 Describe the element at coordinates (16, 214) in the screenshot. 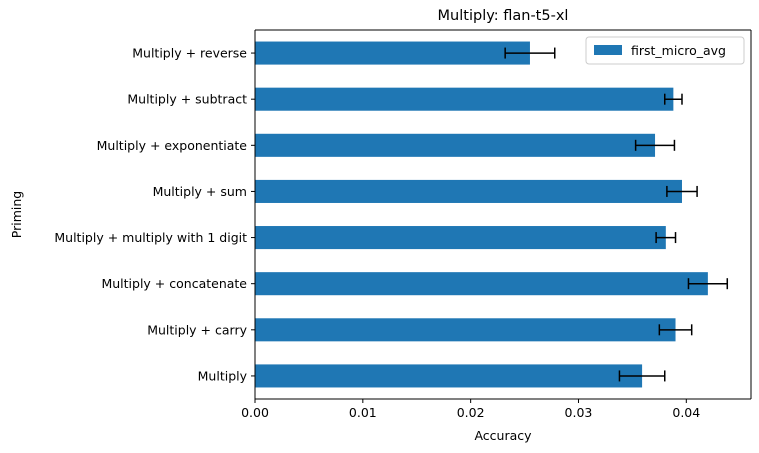

I see `y-axis-label: Priming` at that location.